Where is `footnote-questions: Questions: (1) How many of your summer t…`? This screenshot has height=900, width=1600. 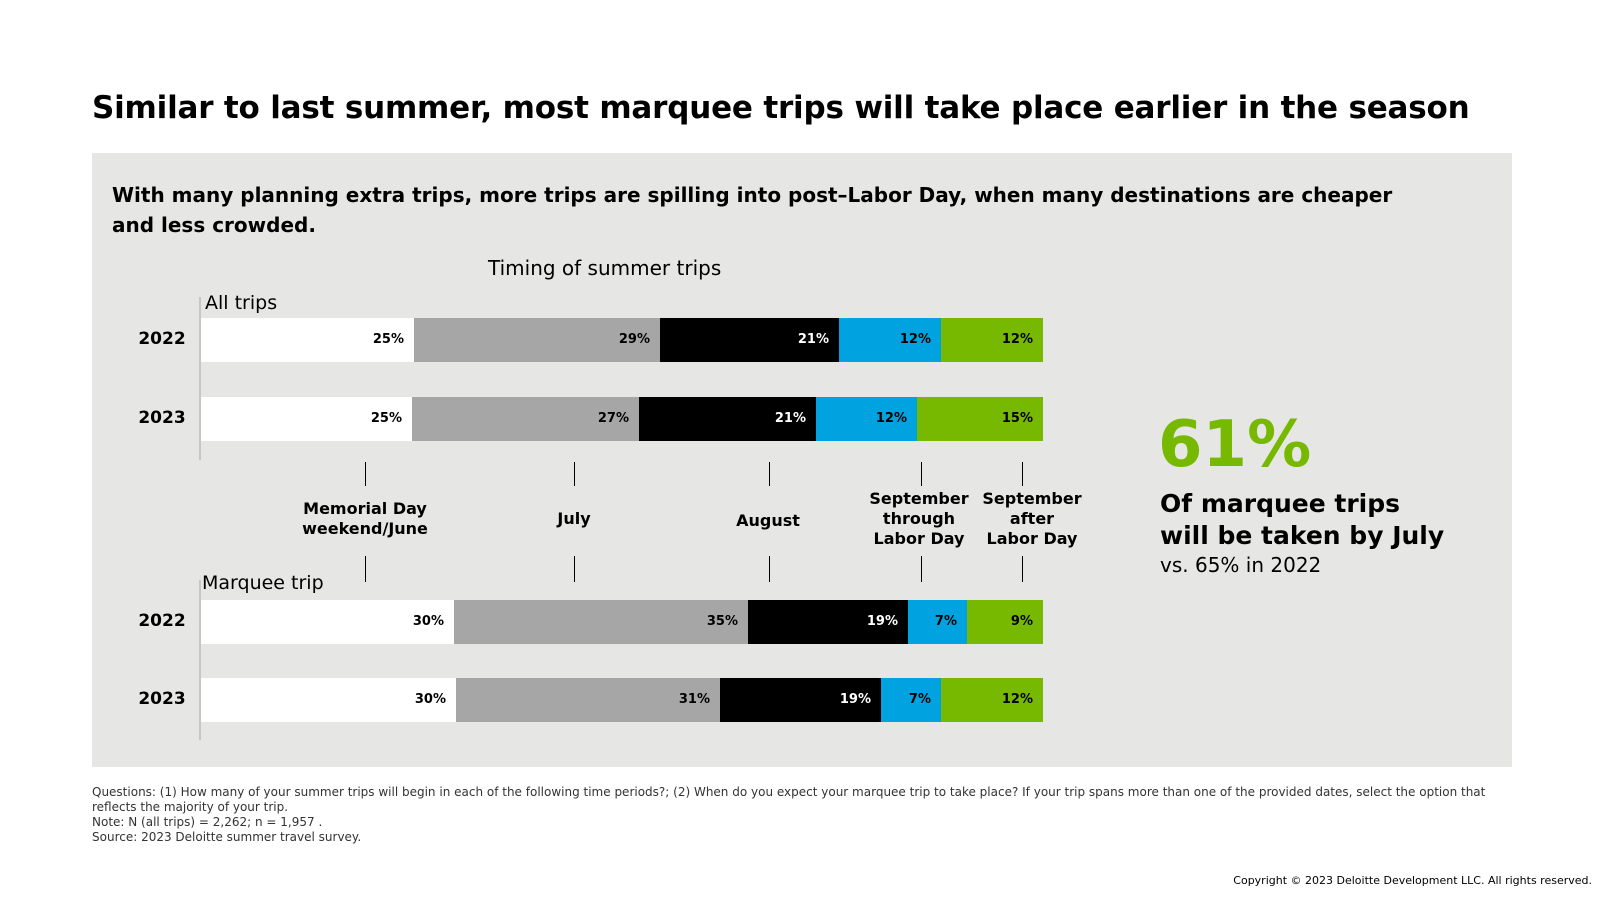
footnote-questions: Questions: (1) How many of your summer t… is located at coordinates (789, 799).